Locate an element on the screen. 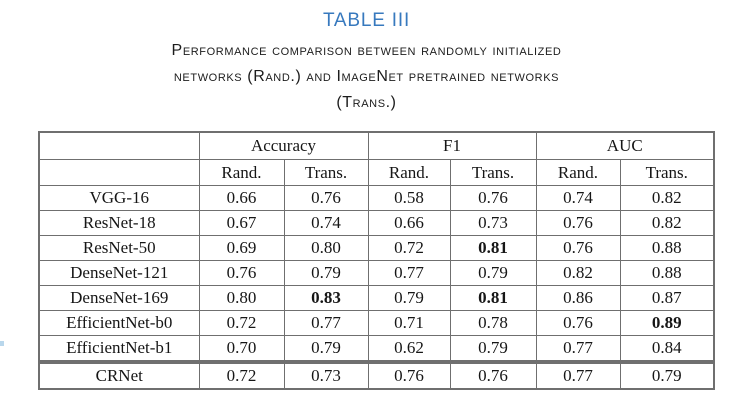  value-cell: 0.71 is located at coordinates (409, 323).